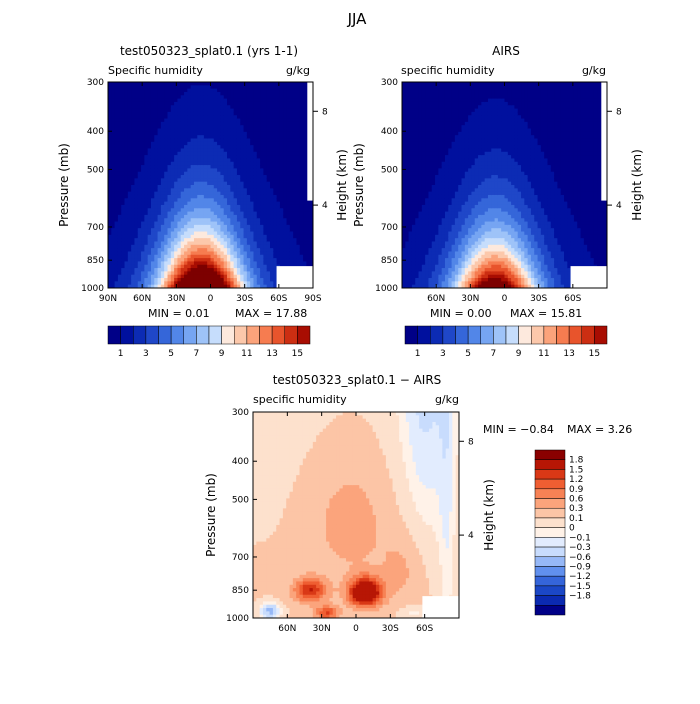 This screenshot has height=704, width=700. Describe the element at coordinates (95, 170) in the screenshot. I see `y-tick-label: 500` at that location.